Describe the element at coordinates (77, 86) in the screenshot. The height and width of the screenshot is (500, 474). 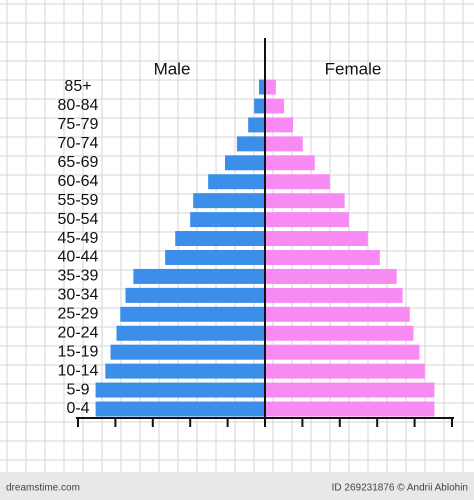
I see `y-tick-label: 85+` at that location.